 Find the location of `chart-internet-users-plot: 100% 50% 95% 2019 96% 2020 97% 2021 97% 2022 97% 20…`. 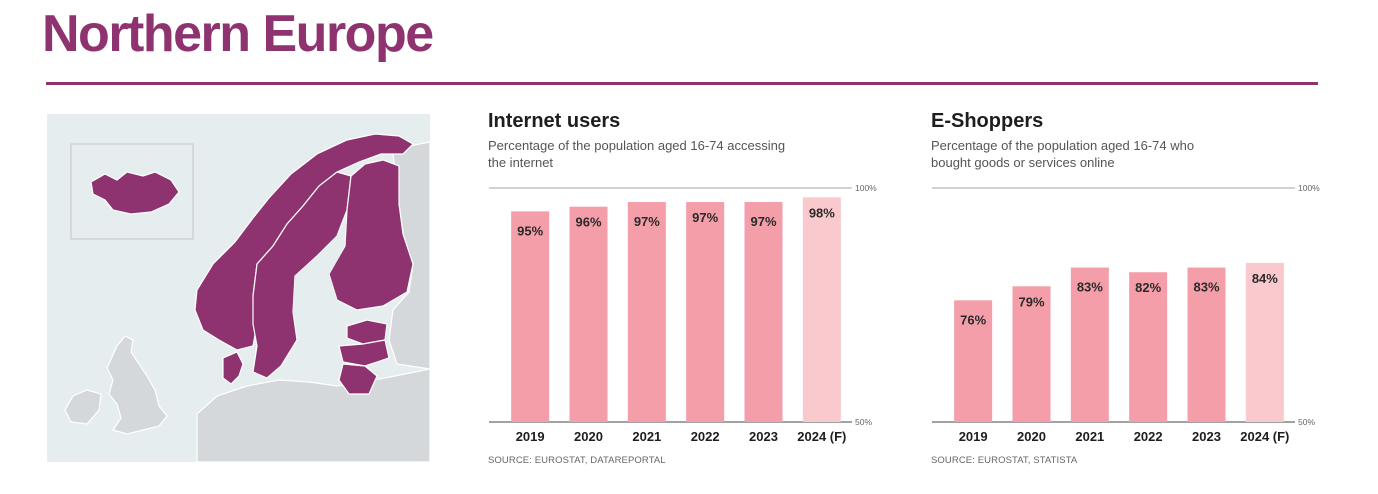

chart-internet-users-plot: 100% 50% 95% 2019 96% 2020 97% 2021 97% 2022 97% 20… is located at coordinates (683, 313).